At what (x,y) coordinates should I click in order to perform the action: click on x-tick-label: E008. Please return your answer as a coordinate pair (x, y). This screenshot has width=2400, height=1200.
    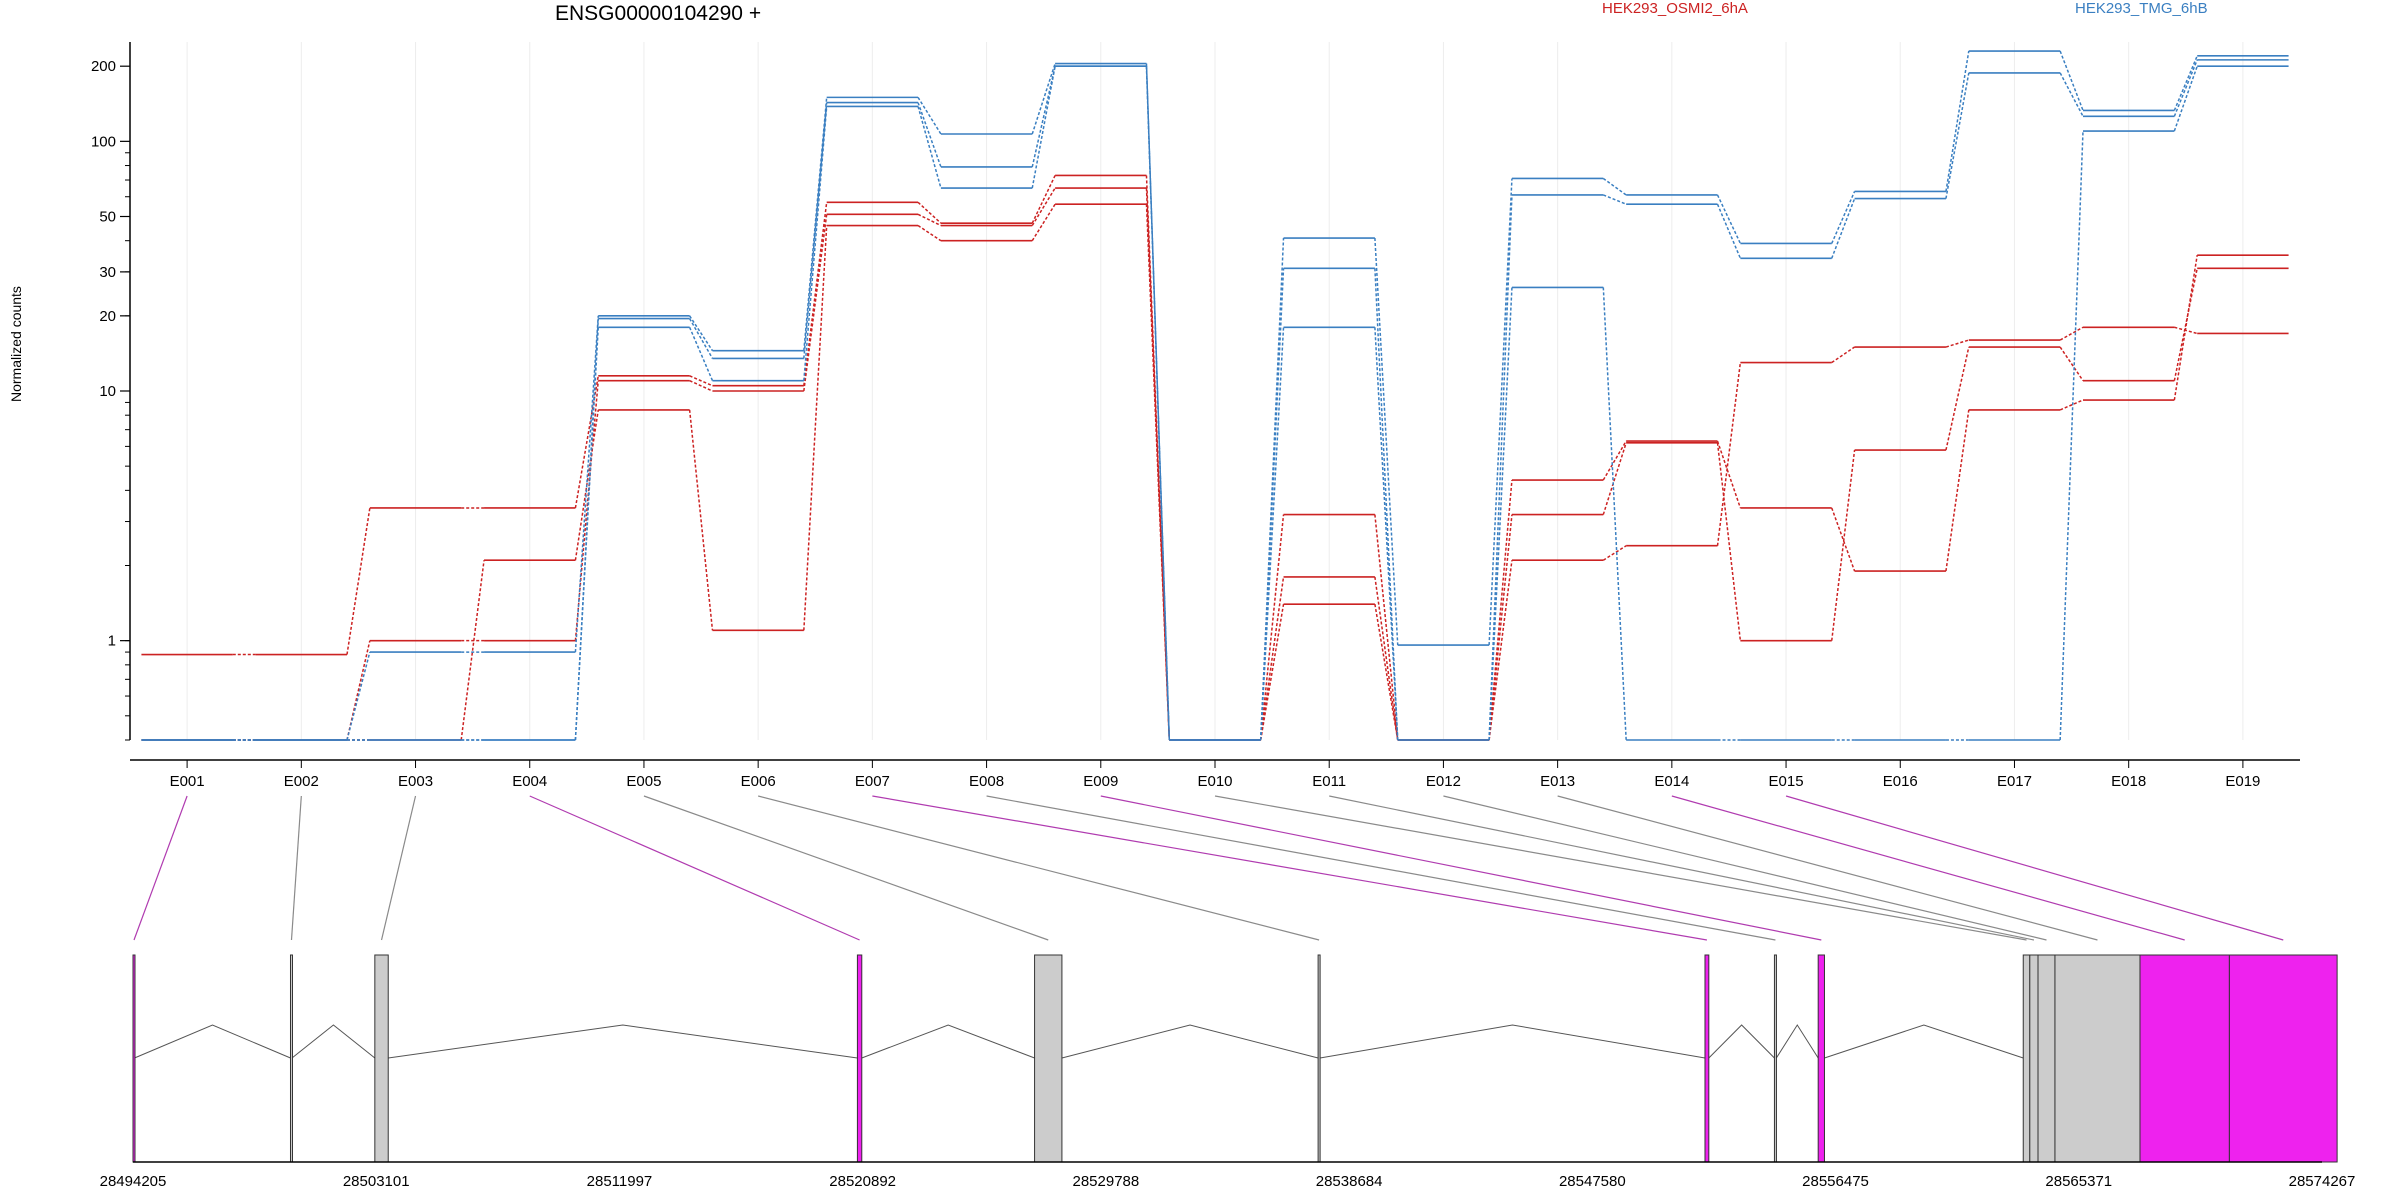
    Looking at the image, I should click on (986, 781).